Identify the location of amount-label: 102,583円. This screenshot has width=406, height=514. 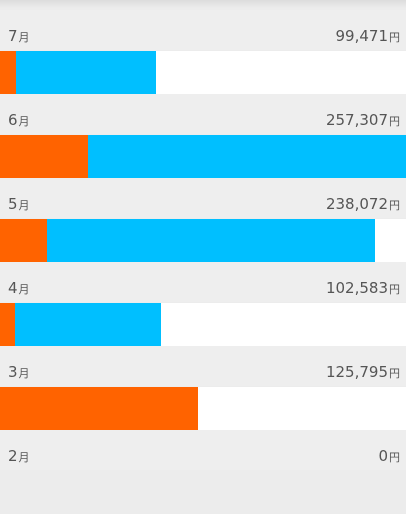
(363, 288).